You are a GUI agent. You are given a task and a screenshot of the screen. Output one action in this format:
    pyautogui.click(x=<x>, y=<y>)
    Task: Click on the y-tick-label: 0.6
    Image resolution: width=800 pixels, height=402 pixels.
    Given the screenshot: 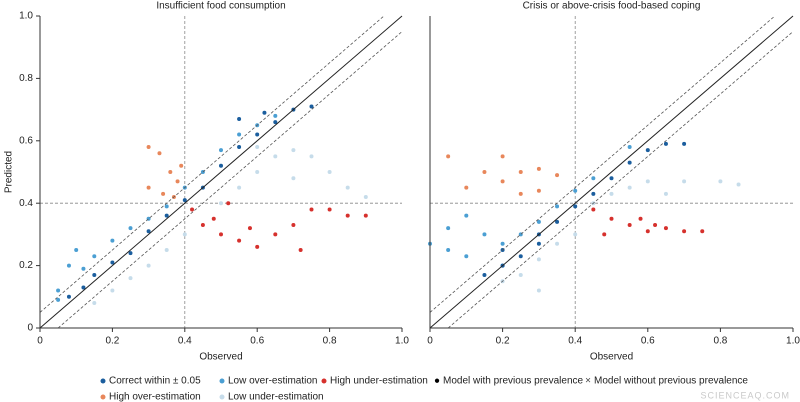 What is the action you would take?
    pyautogui.click(x=26, y=140)
    